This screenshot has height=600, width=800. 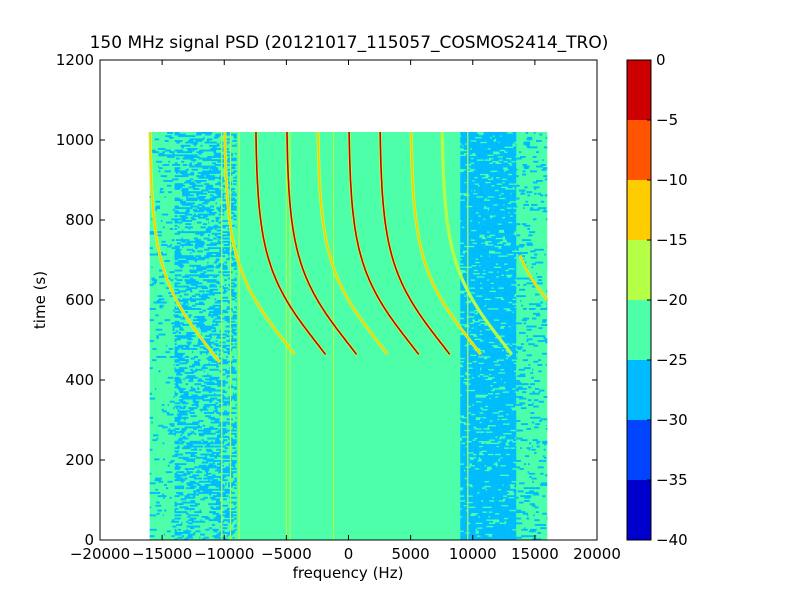 What do you see at coordinates (224, 554) in the screenshot?
I see `x-tick-label: −10000` at bounding box center [224, 554].